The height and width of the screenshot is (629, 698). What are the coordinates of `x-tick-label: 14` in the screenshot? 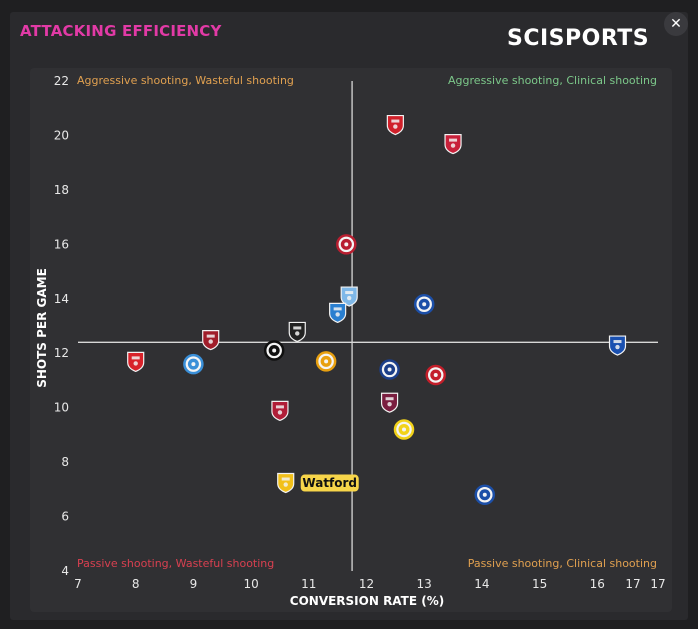 It's located at (481, 584).